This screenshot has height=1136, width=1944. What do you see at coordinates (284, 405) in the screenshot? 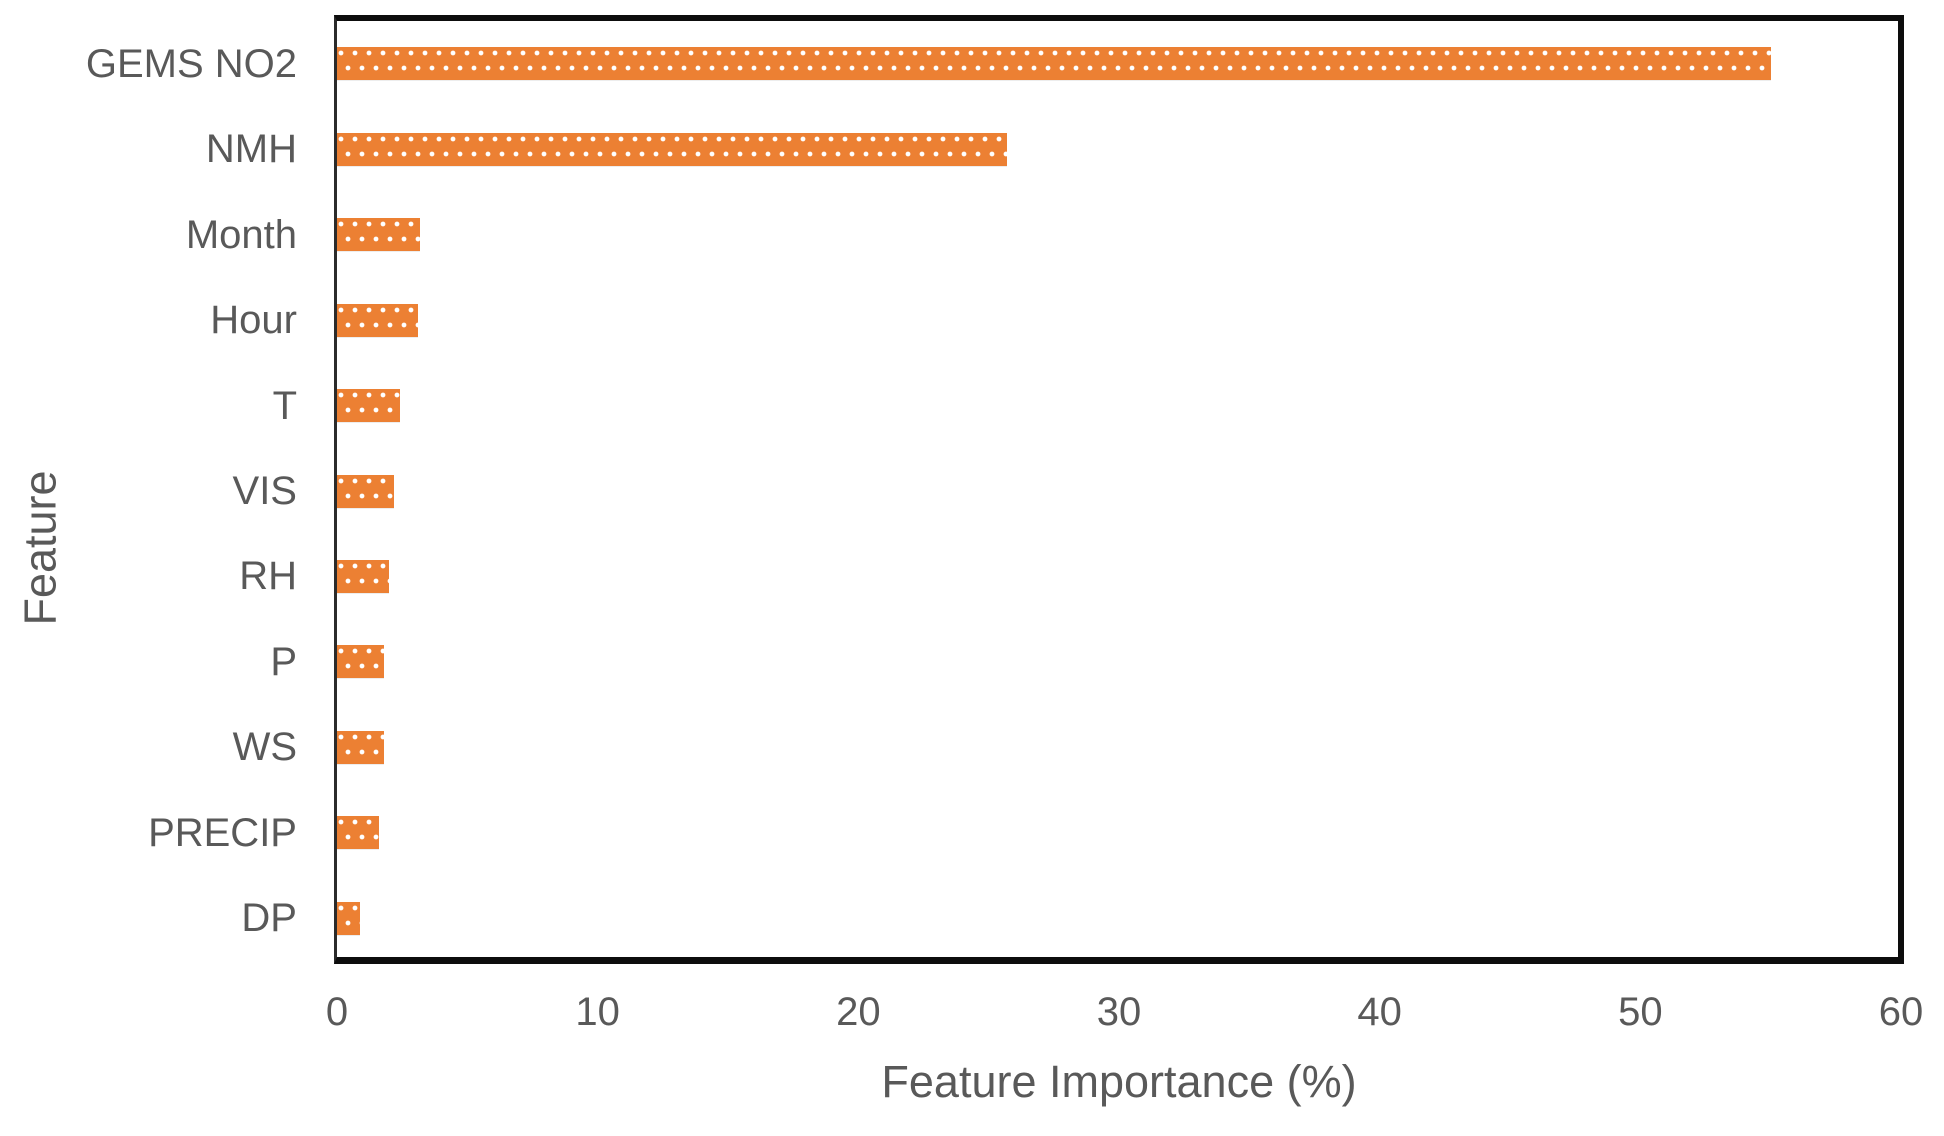
I see `y-tick-label-t: T` at bounding box center [284, 405].